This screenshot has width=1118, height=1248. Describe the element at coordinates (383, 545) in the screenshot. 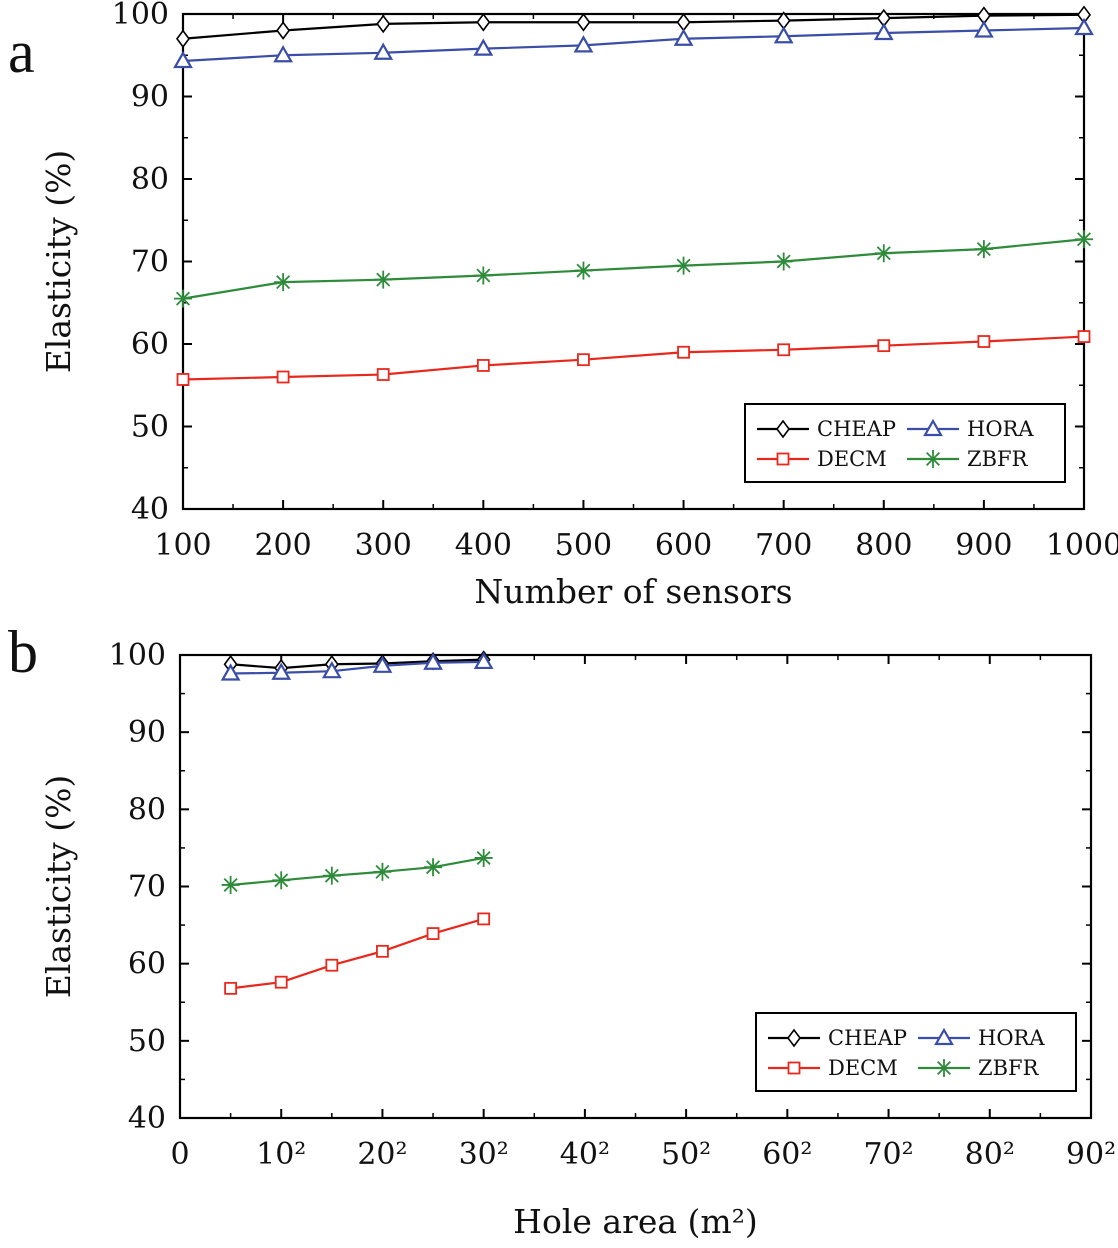

I see `x-tick-label: 300` at that location.